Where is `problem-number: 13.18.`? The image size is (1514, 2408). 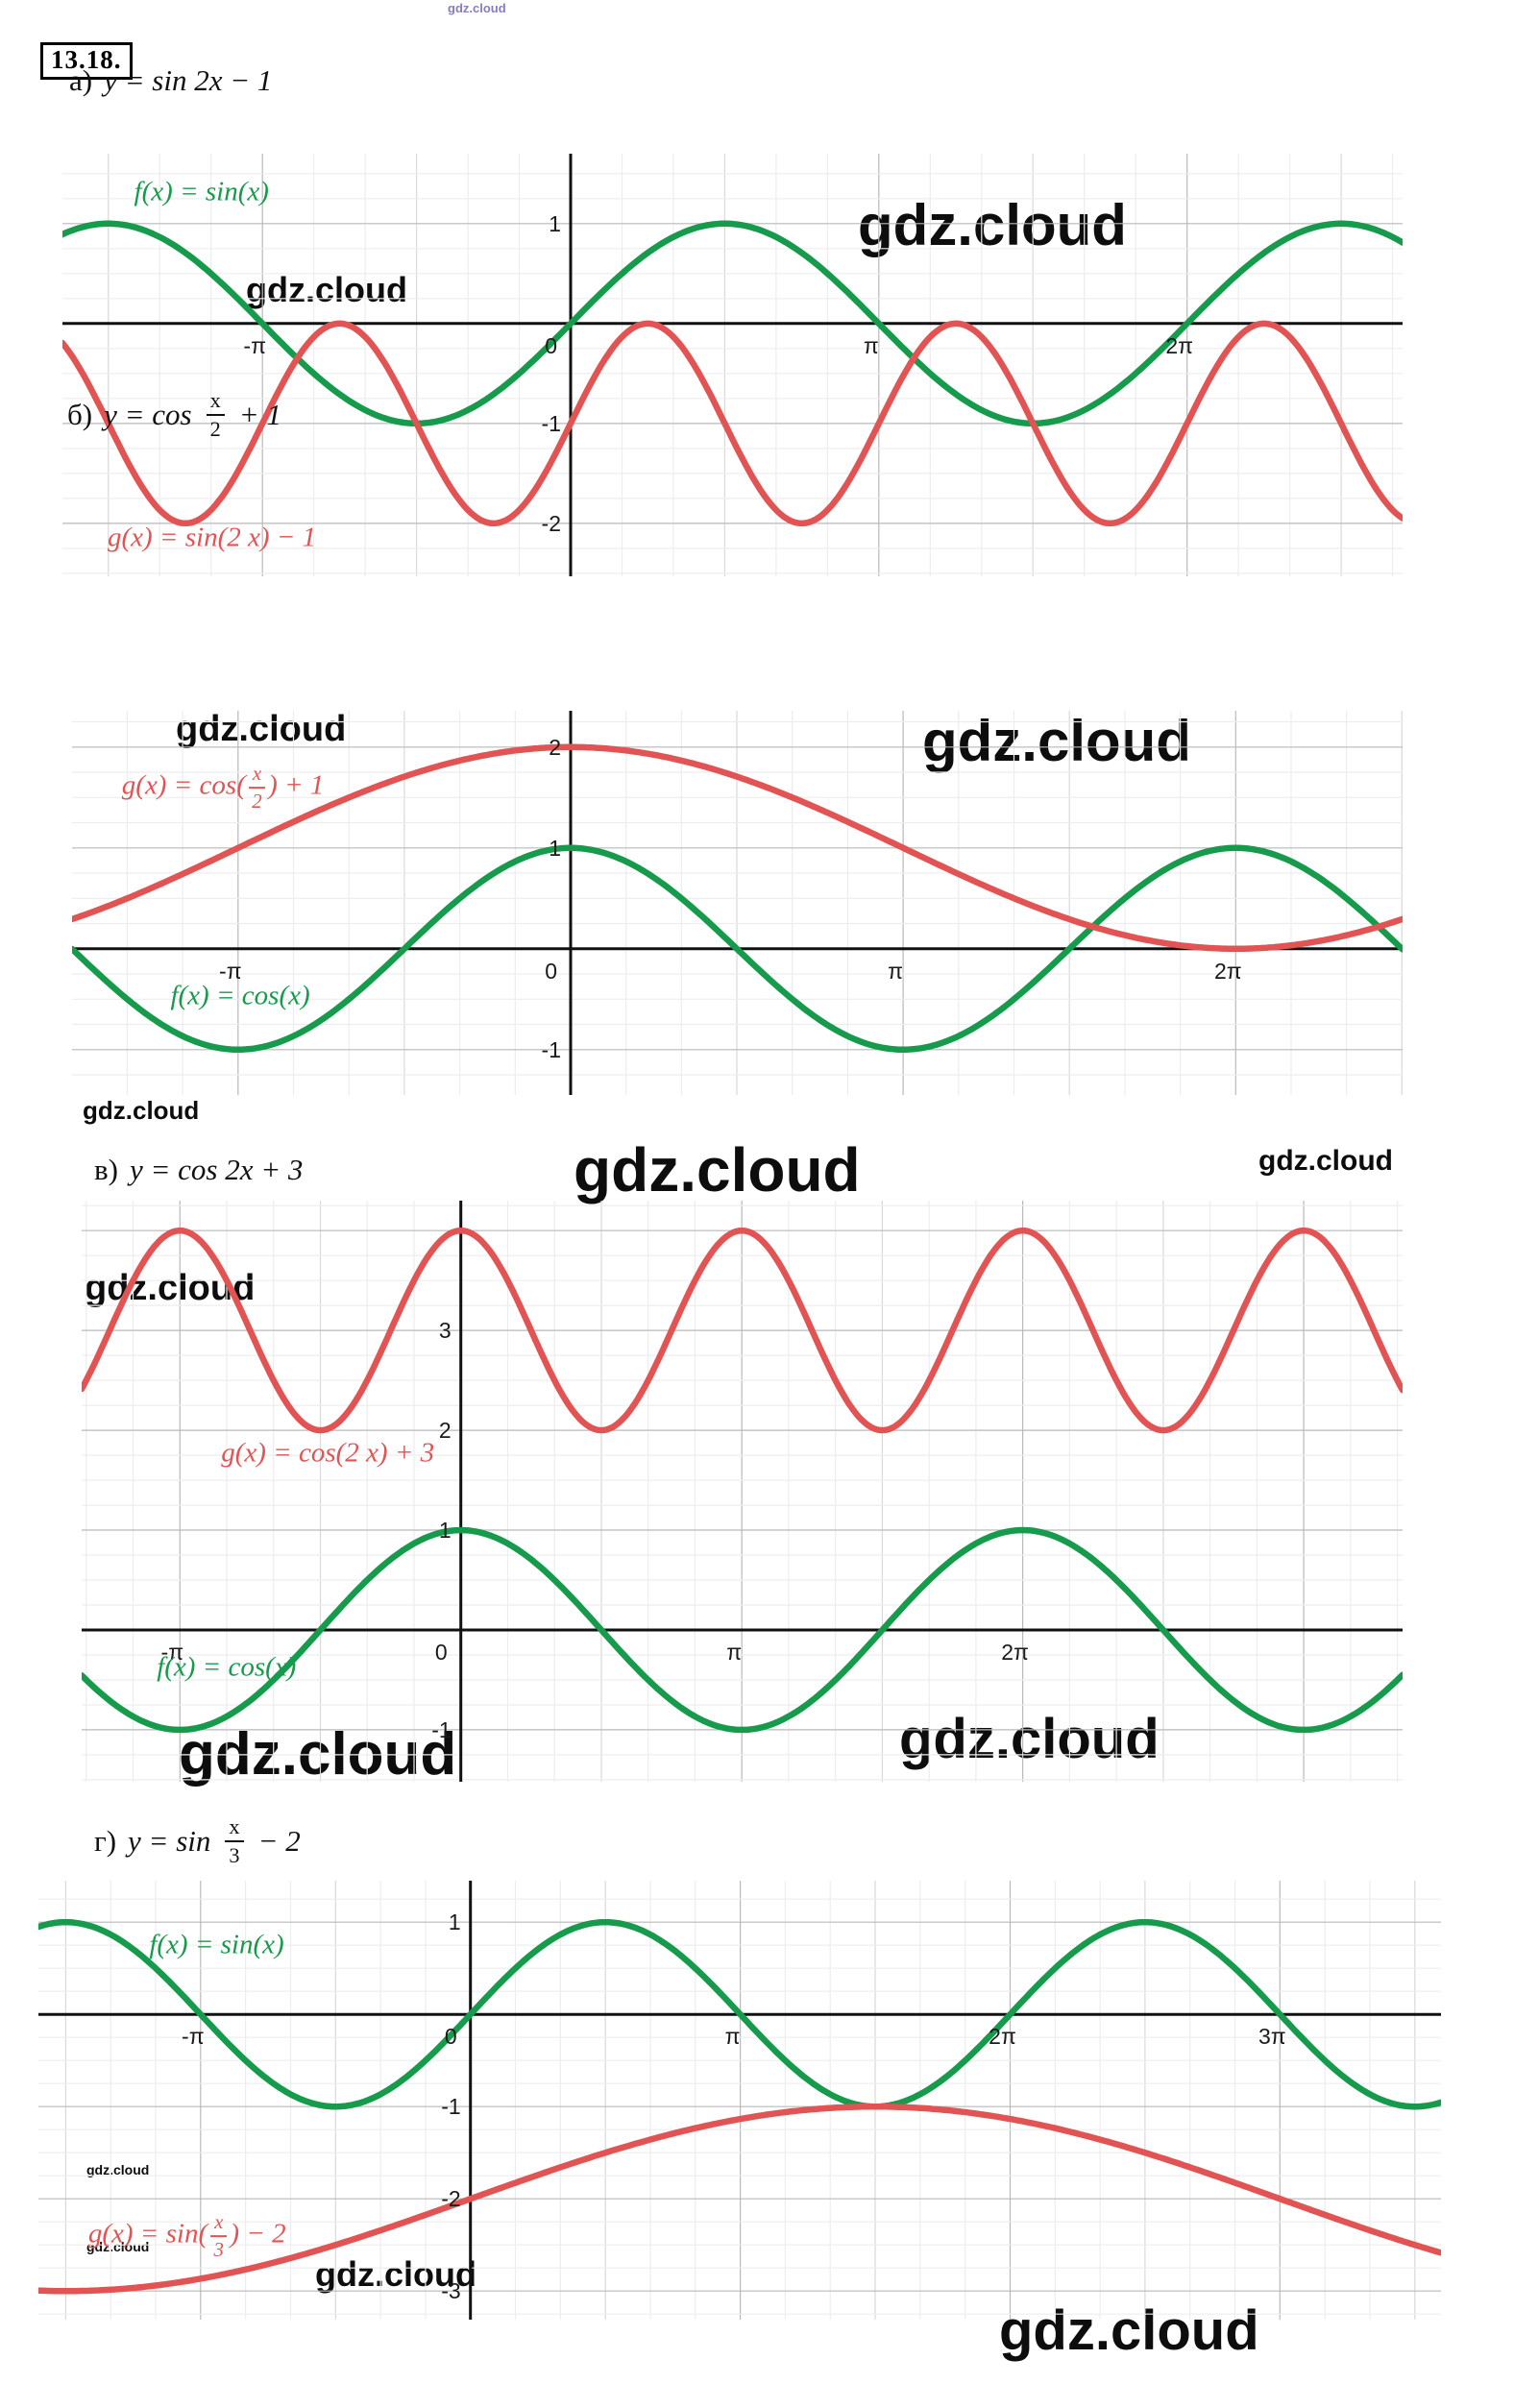
problem-number: 13.18. is located at coordinates (86, 61).